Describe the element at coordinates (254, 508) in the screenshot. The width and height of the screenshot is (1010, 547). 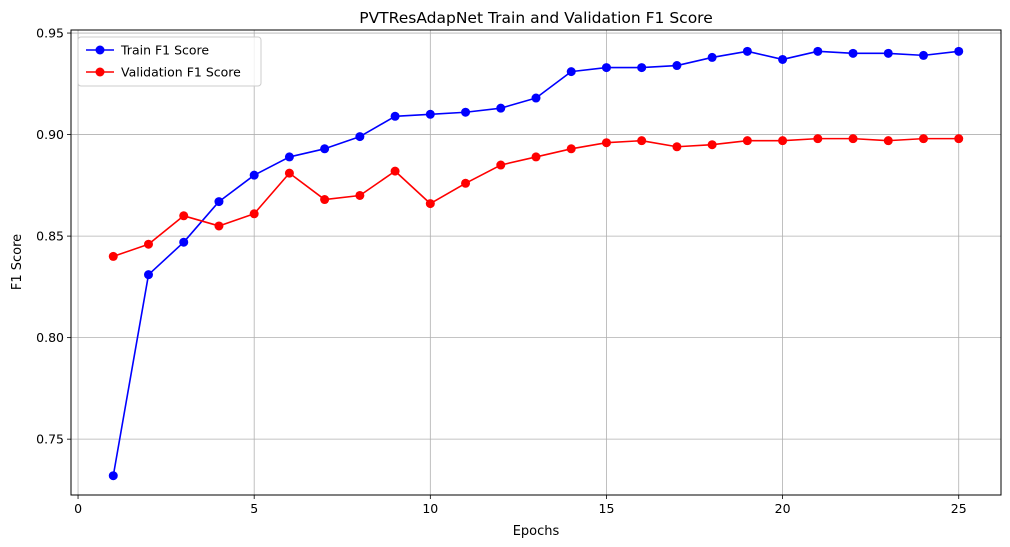
I see `x-tick-label: 5` at that location.